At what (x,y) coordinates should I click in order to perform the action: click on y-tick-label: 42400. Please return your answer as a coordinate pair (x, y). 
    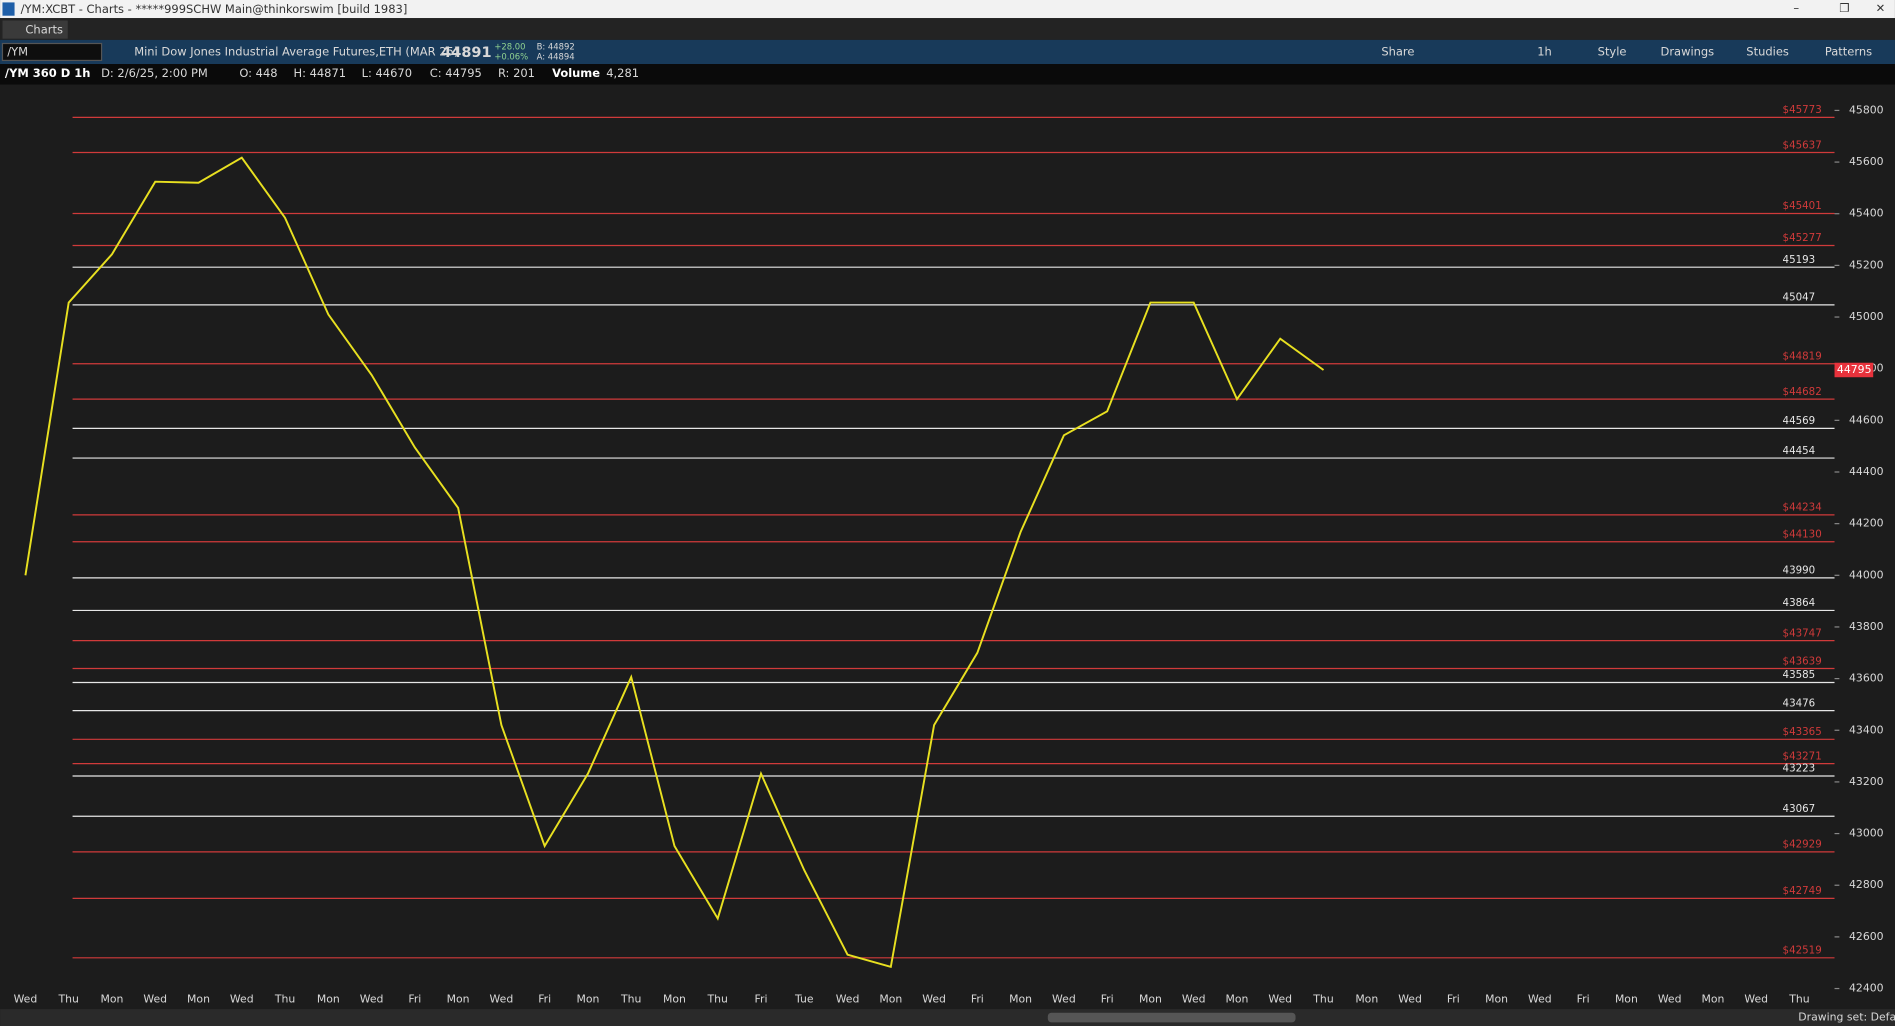
    Looking at the image, I should click on (1866, 988).